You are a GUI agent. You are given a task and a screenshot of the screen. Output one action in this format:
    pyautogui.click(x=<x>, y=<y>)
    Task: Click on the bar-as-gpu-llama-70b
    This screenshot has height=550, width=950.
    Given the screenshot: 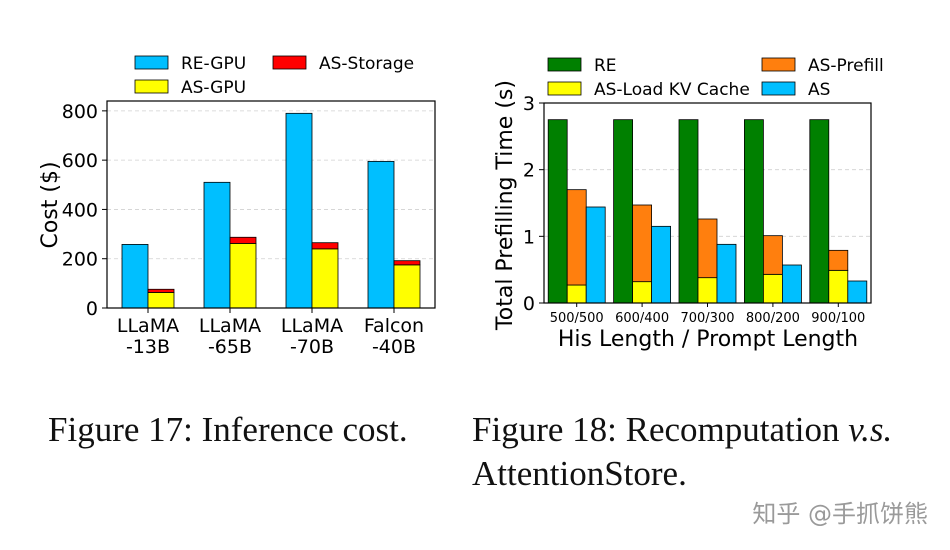 What is the action you would take?
    pyautogui.click(x=325, y=278)
    